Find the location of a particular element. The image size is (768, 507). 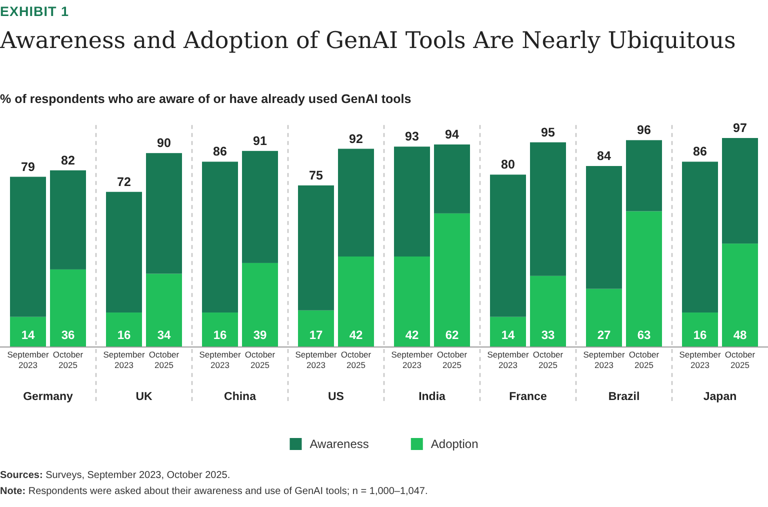

x-axis-title: UK is located at coordinates (144, 397).